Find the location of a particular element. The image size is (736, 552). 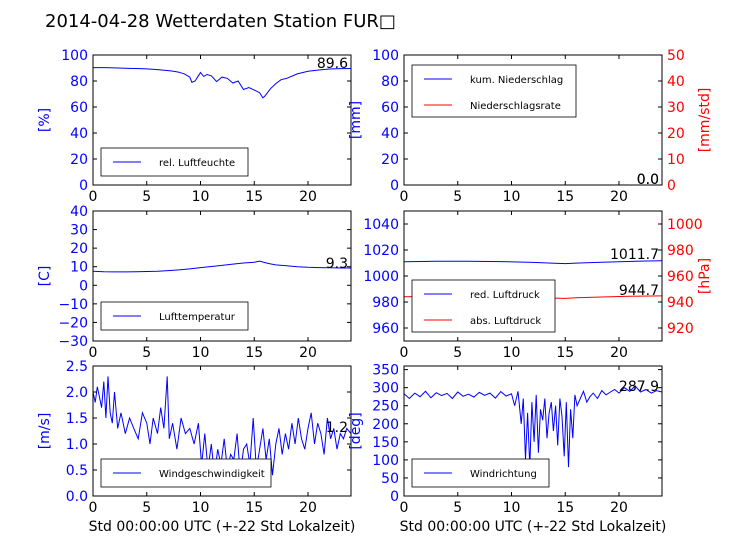

y-tick-label-humidity-0: 0 is located at coordinates (83, 186).